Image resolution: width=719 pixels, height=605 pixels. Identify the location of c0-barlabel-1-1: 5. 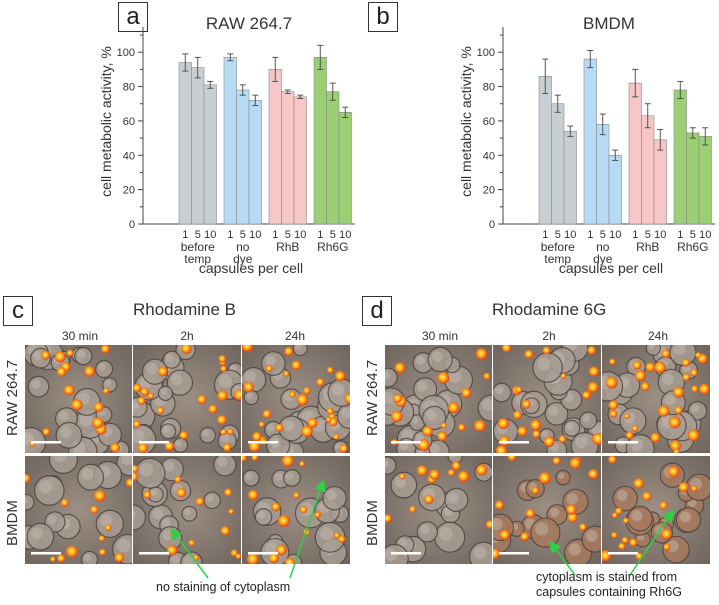
(243, 235).